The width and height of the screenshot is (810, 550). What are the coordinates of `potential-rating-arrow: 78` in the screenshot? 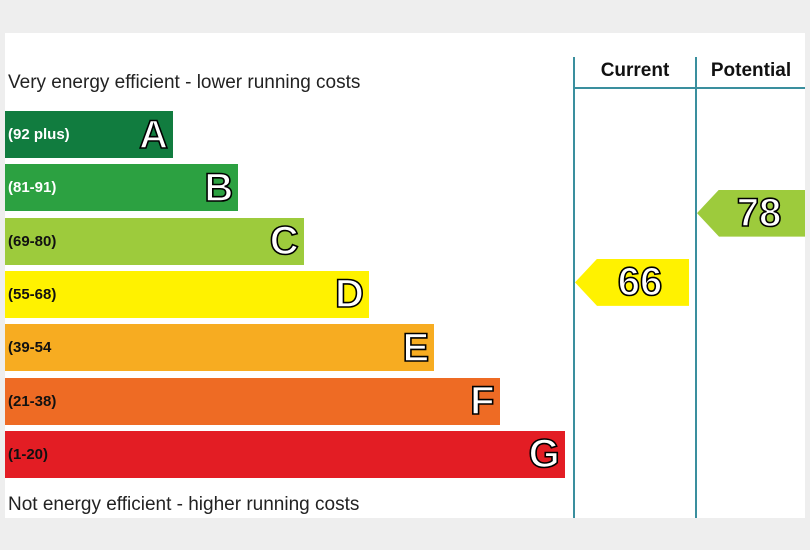 It's located at (751, 213).